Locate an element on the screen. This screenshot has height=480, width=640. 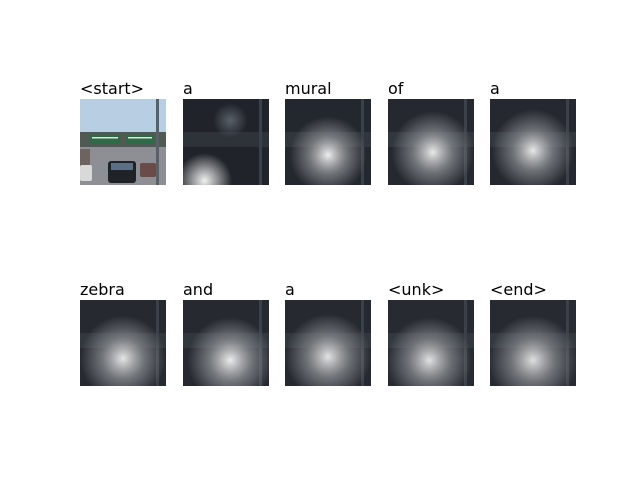
panel-a-1: a is located at coordinates (226, 132).